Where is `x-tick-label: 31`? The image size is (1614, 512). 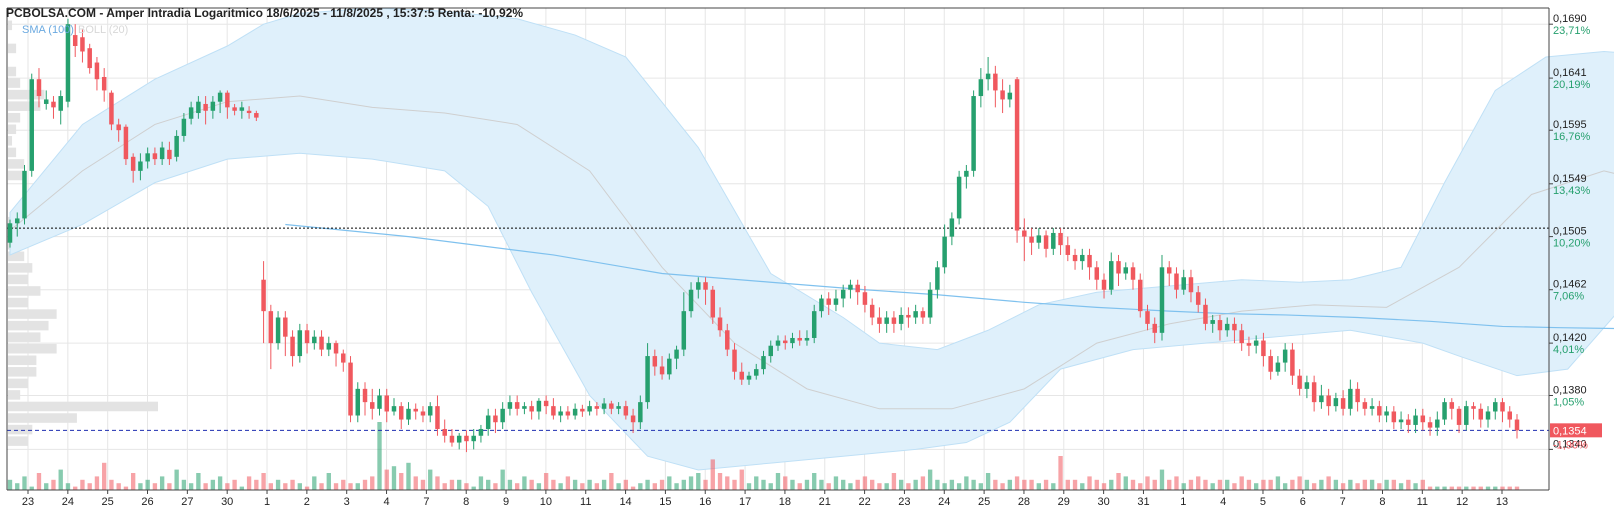 x-tick-label: 31 is located at coordinates (1143, 502).